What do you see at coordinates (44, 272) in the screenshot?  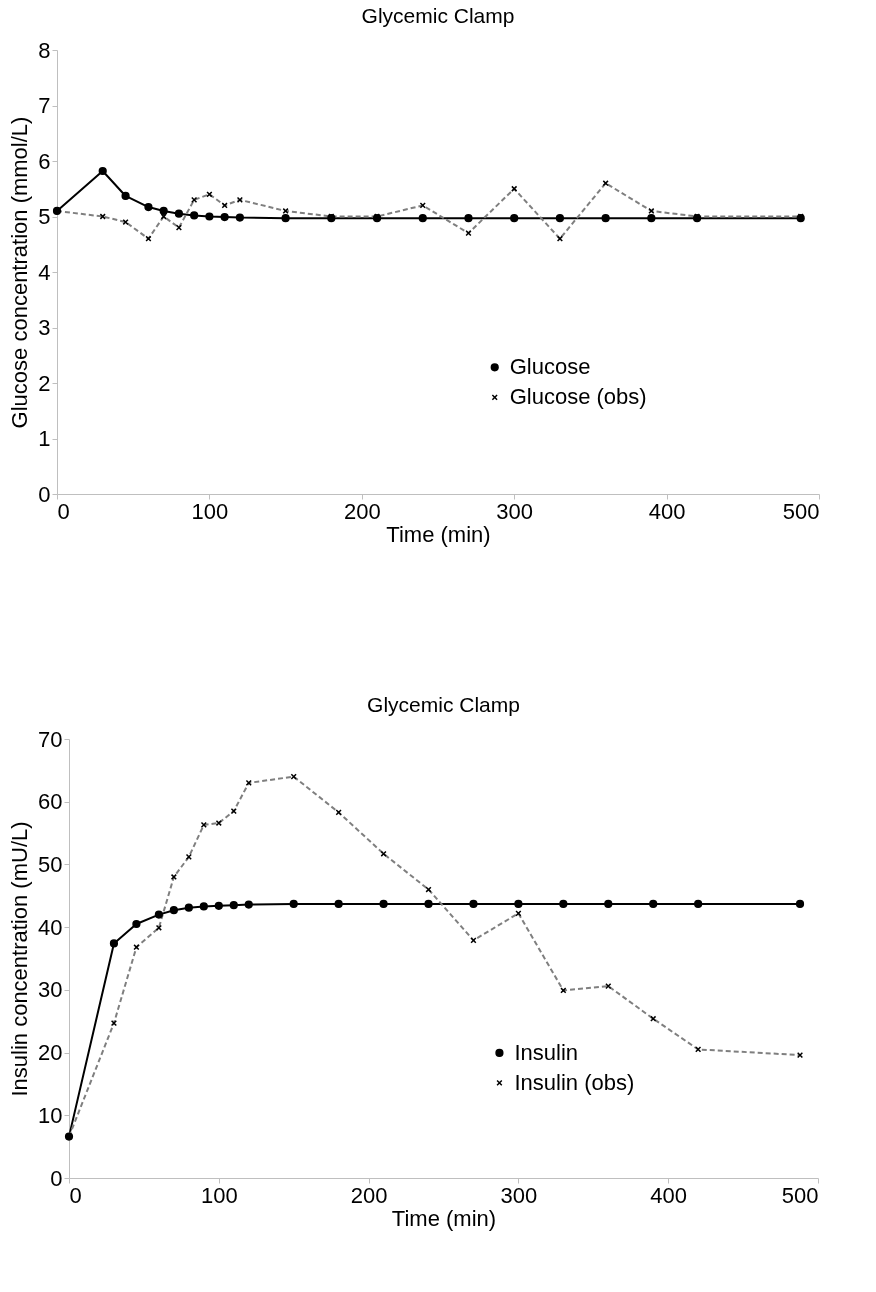 I see `y-tick-label: 4` at bounding box center [44, 272].